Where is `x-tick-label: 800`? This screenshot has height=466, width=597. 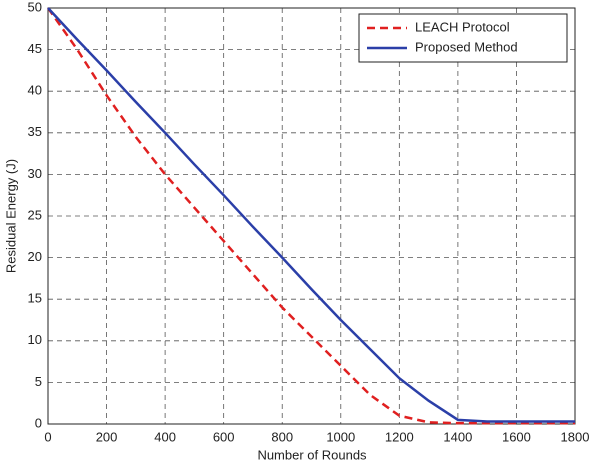
x-tick-label: 800 is located at coordinates (282, 436).